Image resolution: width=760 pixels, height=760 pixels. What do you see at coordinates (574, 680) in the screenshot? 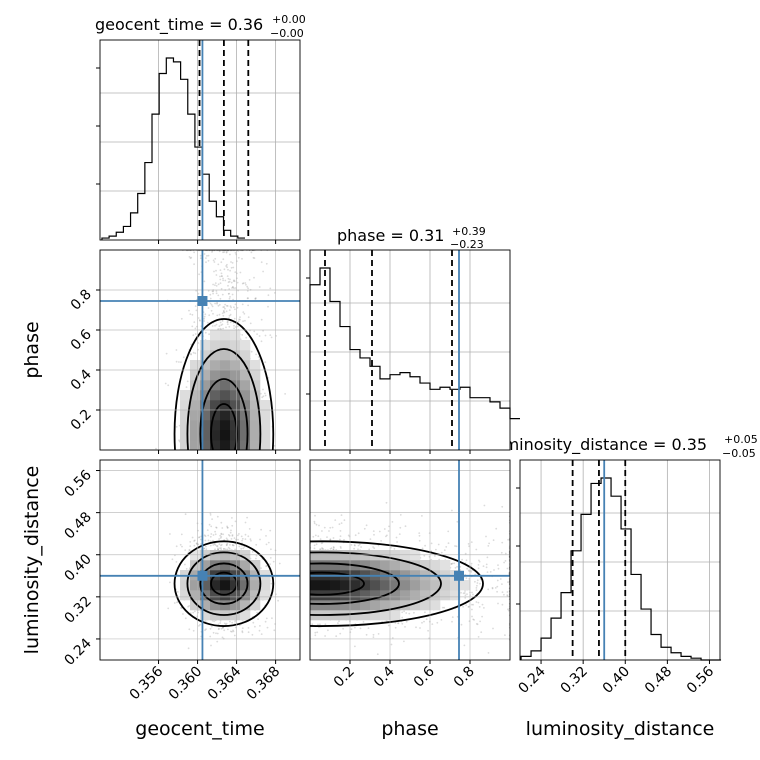
I see `xtick-label-luminosity_distance-1: 0.32` at bounding box center [574, 680].